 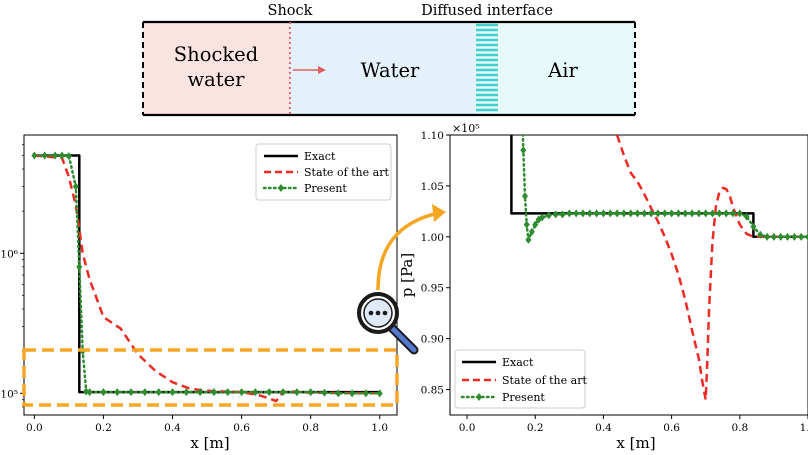 I want to click on region-label-air: Air, so click(x=562, y=70).